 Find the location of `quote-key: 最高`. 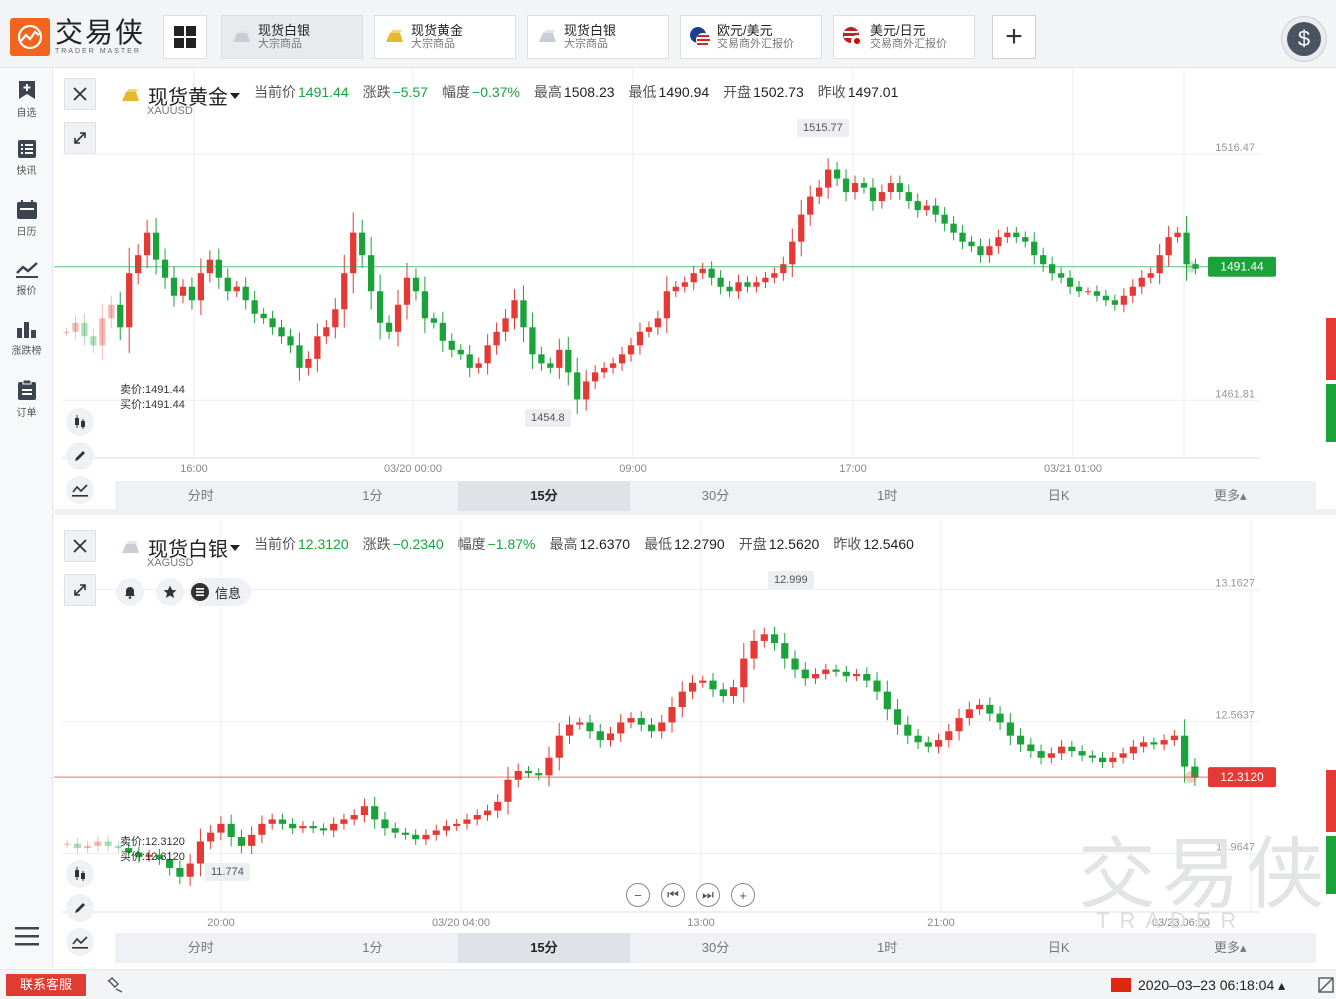

quote-key: 最高 is located at coordinates (547, 92).